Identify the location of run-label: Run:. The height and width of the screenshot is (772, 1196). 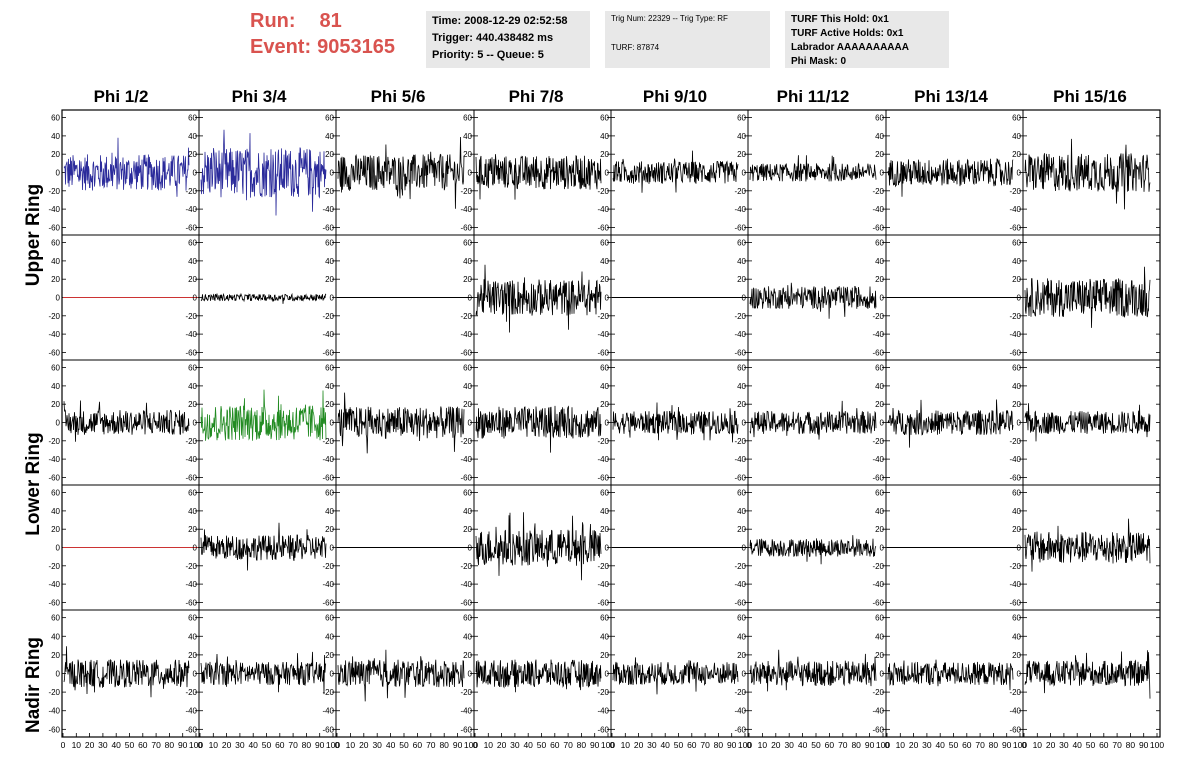
(273, 21).